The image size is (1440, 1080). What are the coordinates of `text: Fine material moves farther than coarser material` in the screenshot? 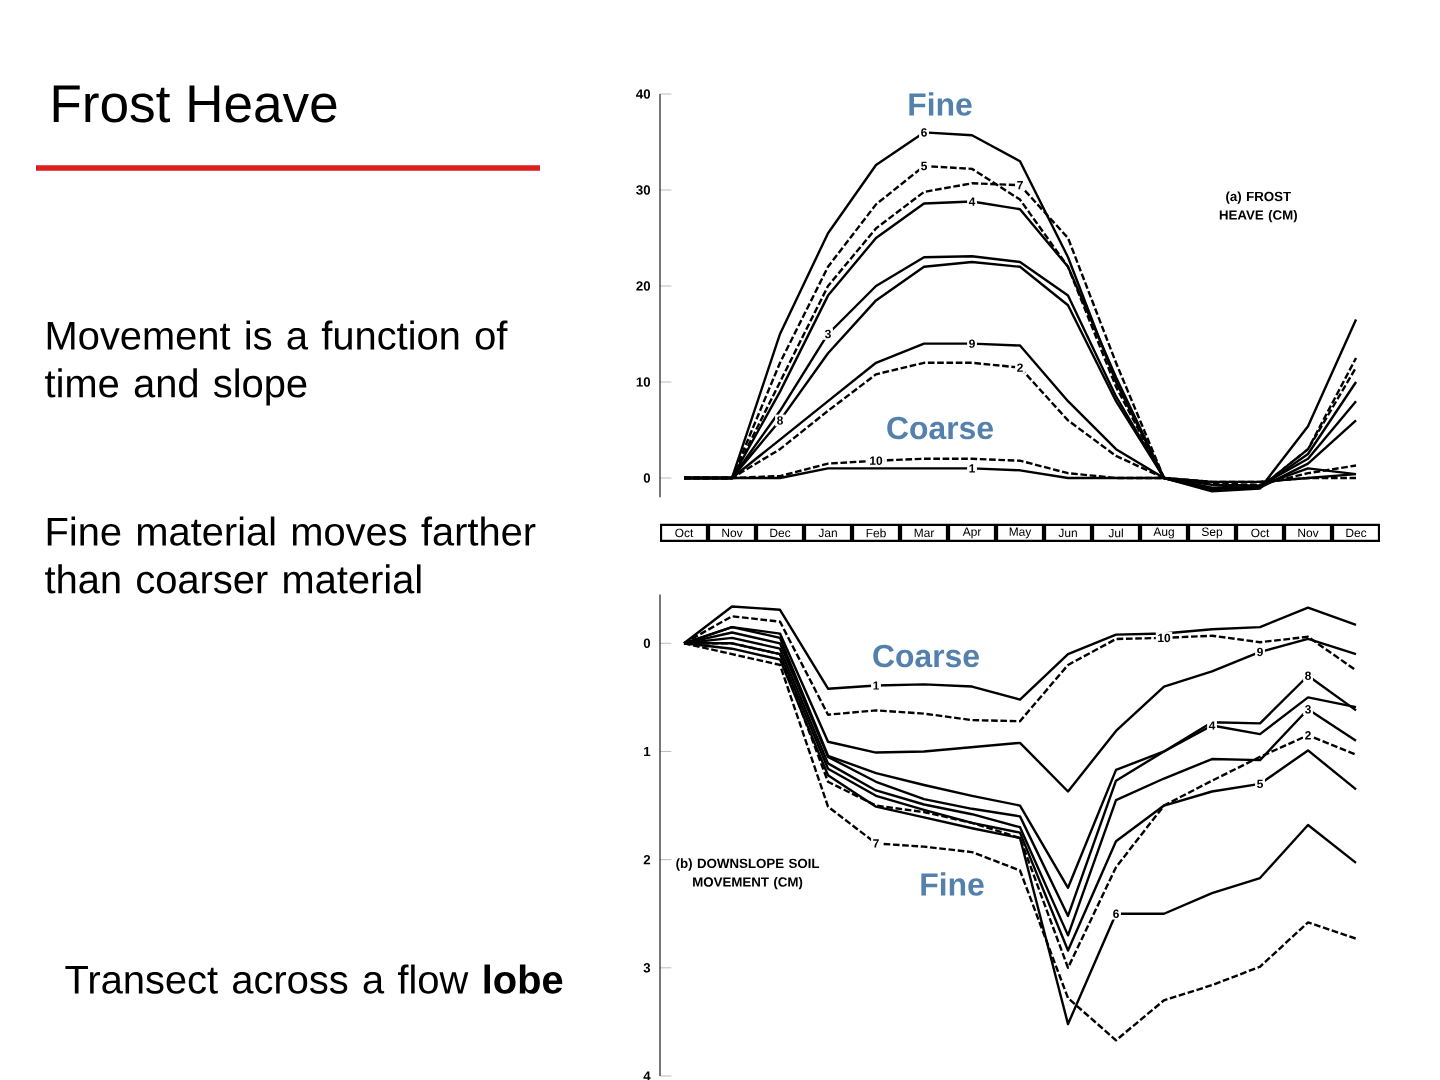 It's located at (290, 555).